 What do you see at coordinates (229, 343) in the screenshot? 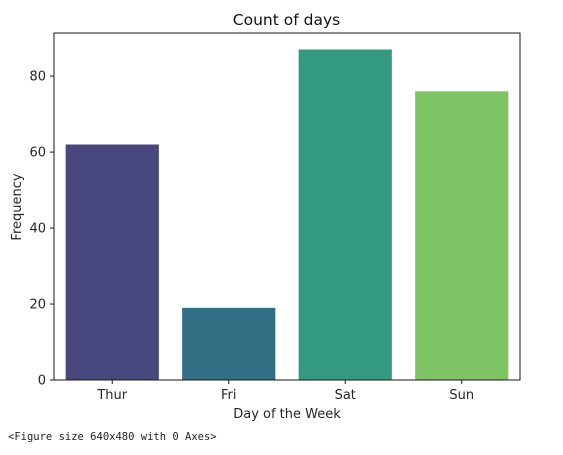
I see `bar-fri` at bounding box center [229, 343].